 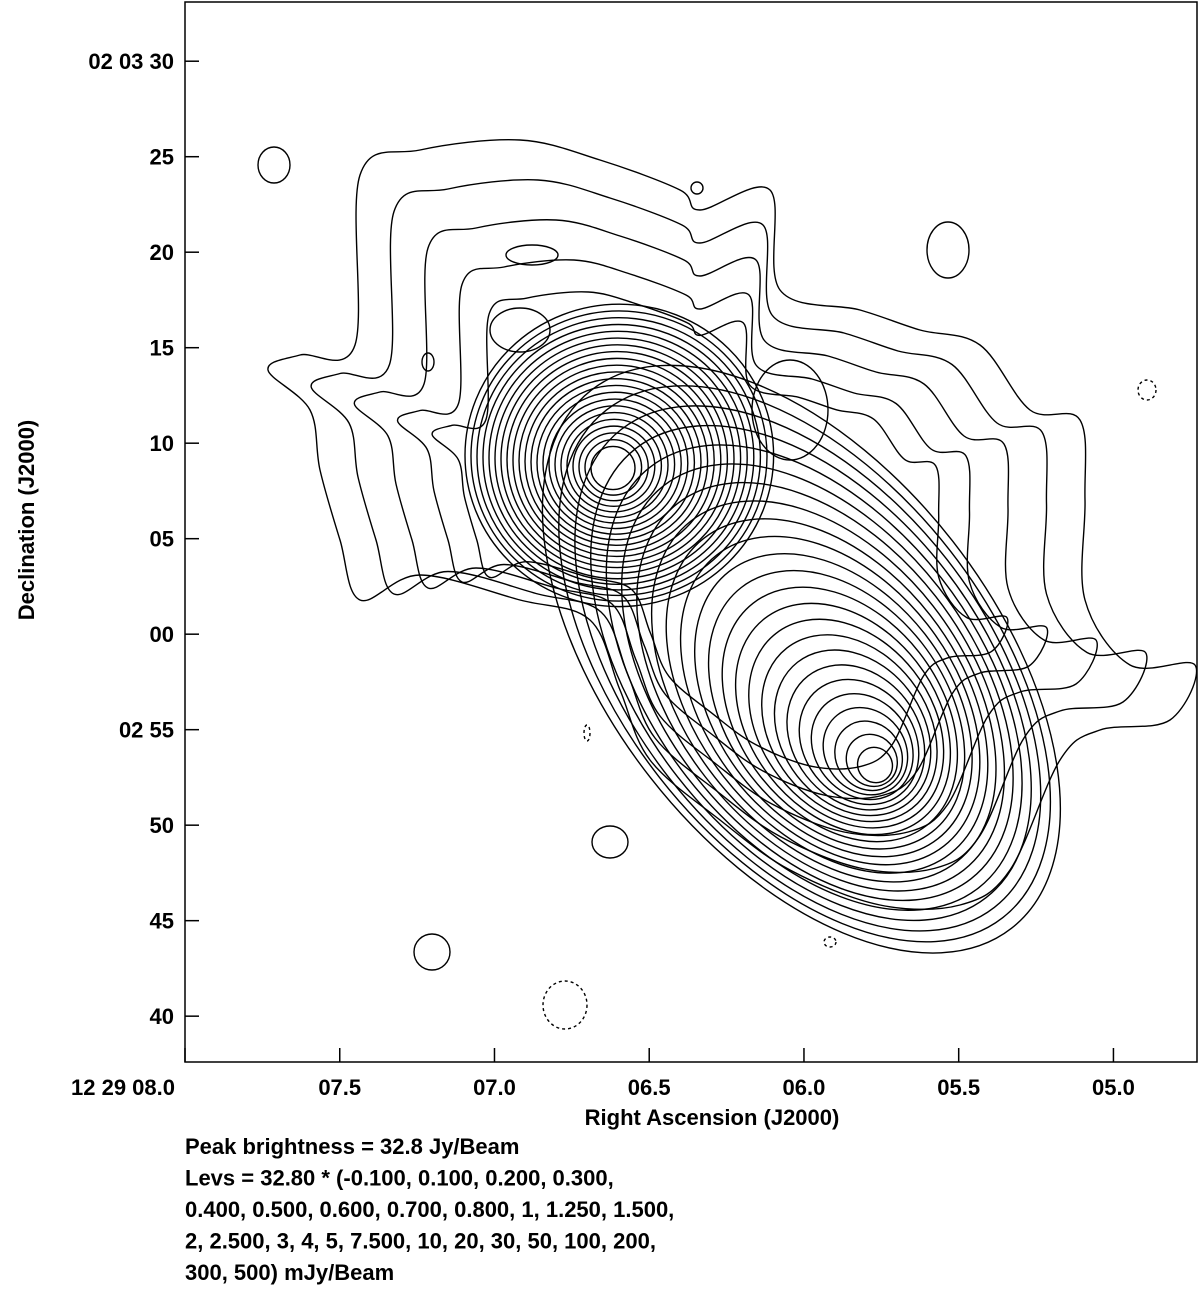 I want to click on x-tick-label: 07.5, so click(x=339, y=1087).